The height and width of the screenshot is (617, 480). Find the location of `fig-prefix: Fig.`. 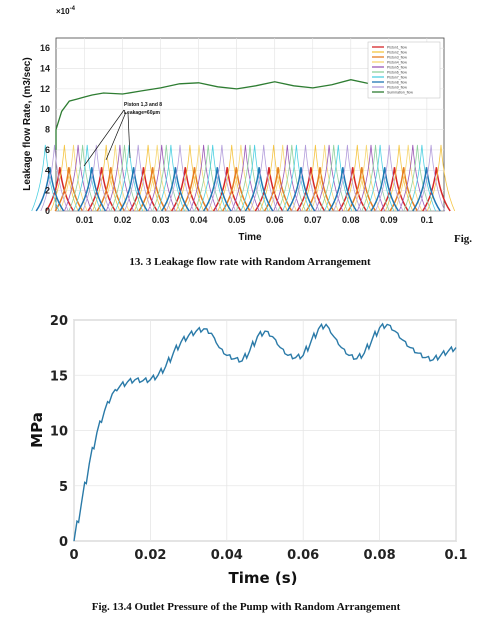

fig-prefix: Fig. is located at coordinates (463, 239).